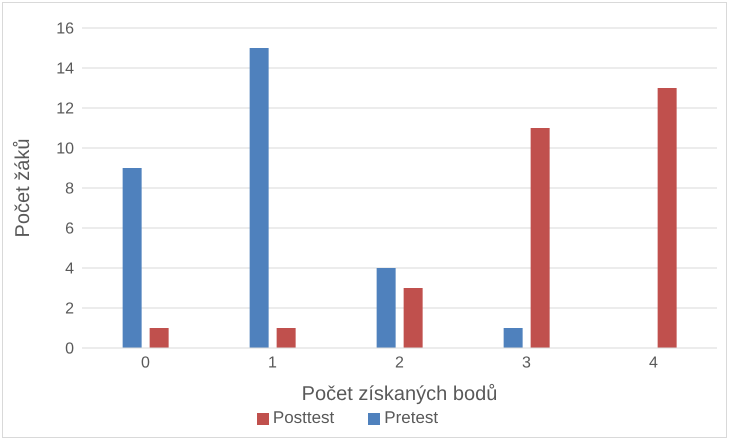  I want to click on x-tick-label: 0, so click(145, 363).